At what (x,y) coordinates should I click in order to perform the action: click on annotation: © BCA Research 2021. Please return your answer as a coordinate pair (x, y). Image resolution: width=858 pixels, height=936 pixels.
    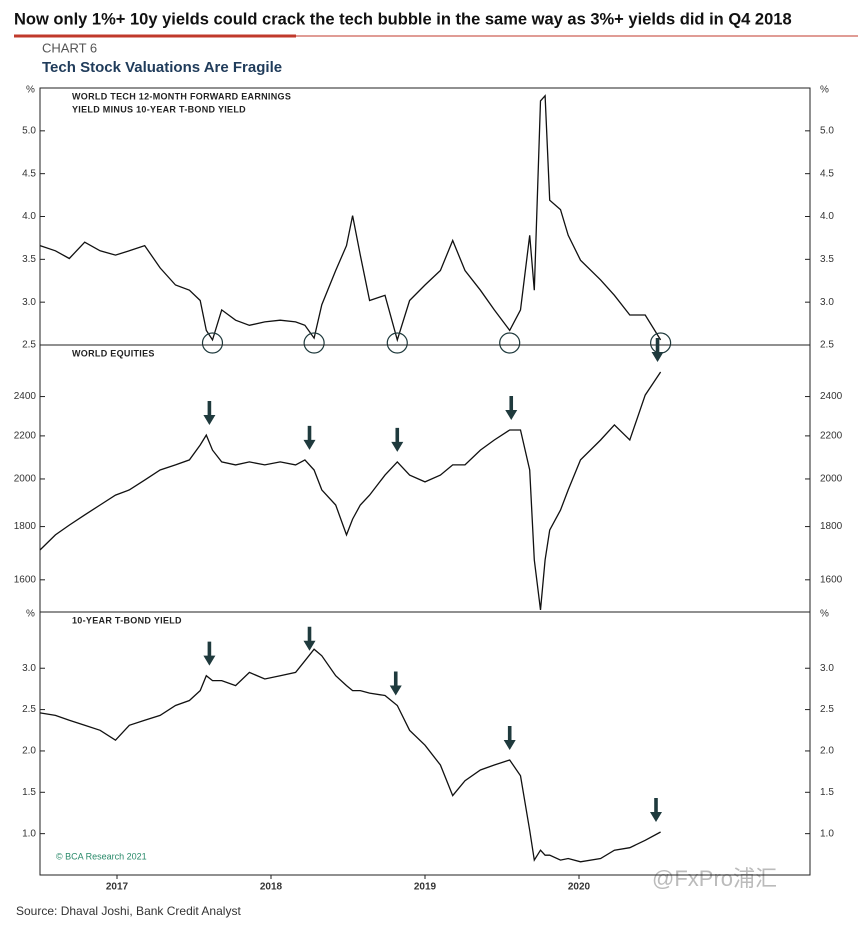
    Looking at the image, I should click on (101, 856).